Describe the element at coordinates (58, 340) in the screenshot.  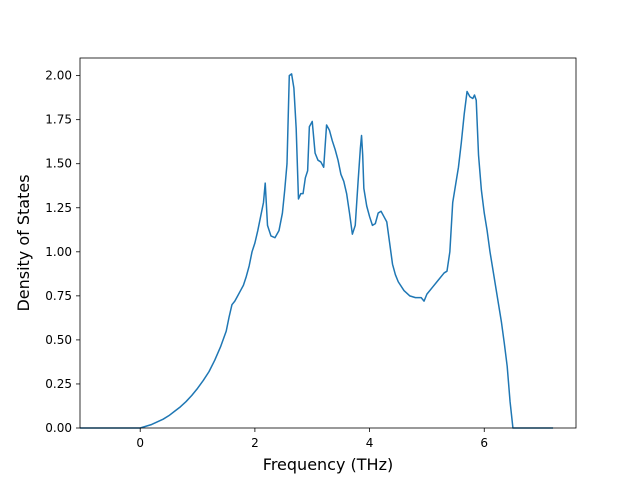
I see `y-tick-label: 0.50` at that location.